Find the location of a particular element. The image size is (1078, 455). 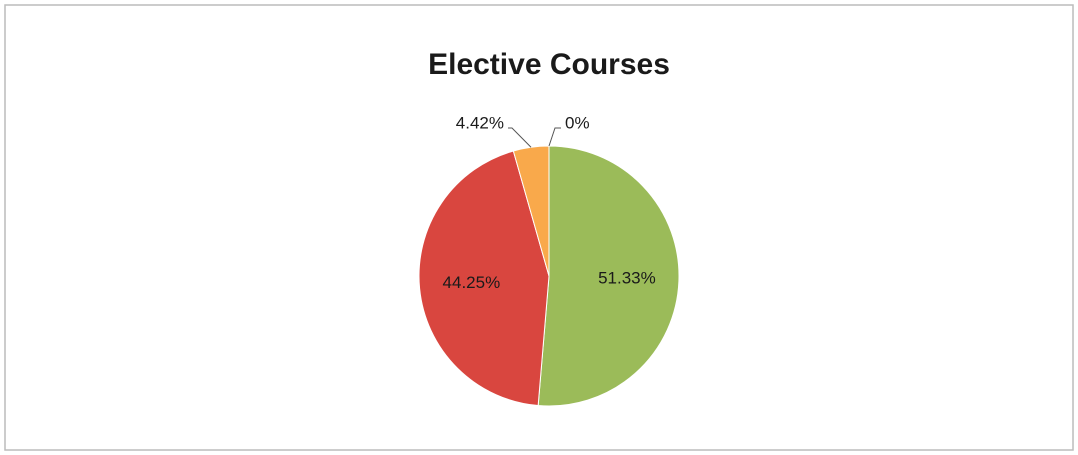

chart-title: Elective Courses is located at coordinates (549, 64).